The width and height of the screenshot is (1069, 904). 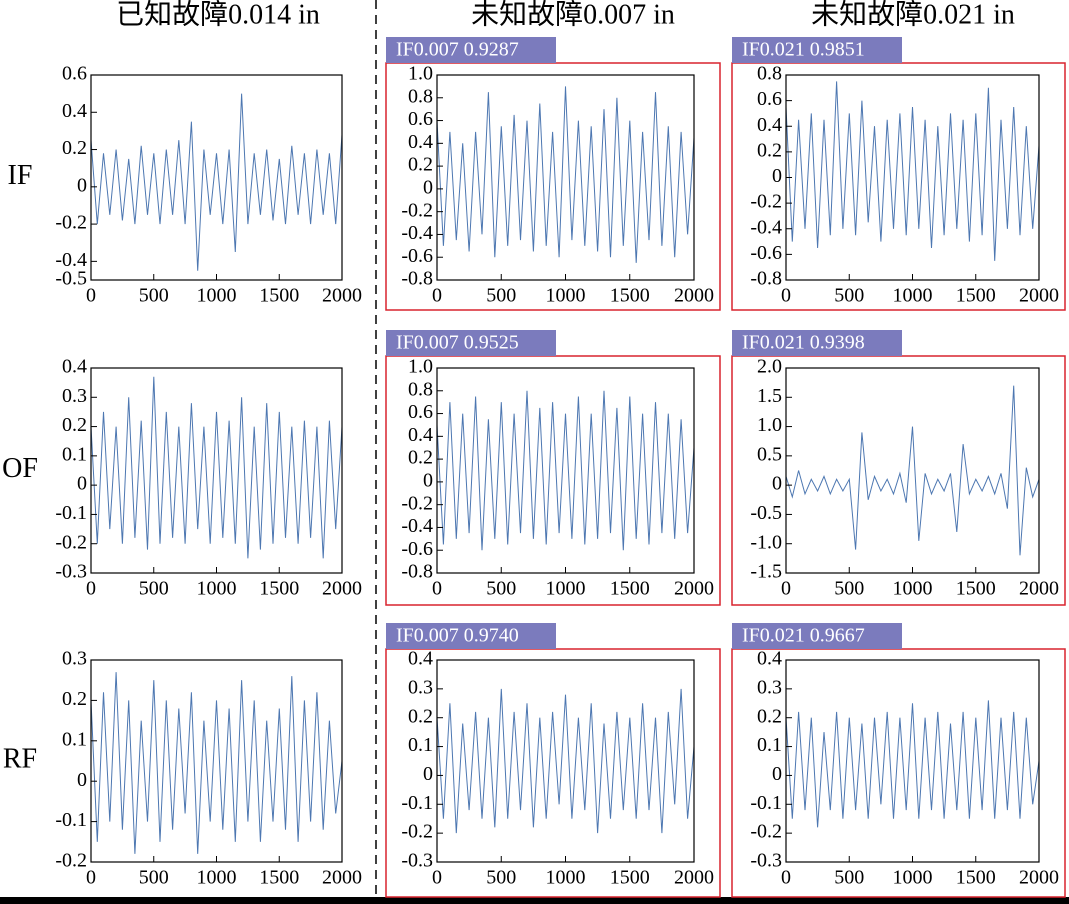 I want to click on y-tick-label: -1.0, so click(x=766, y=542).